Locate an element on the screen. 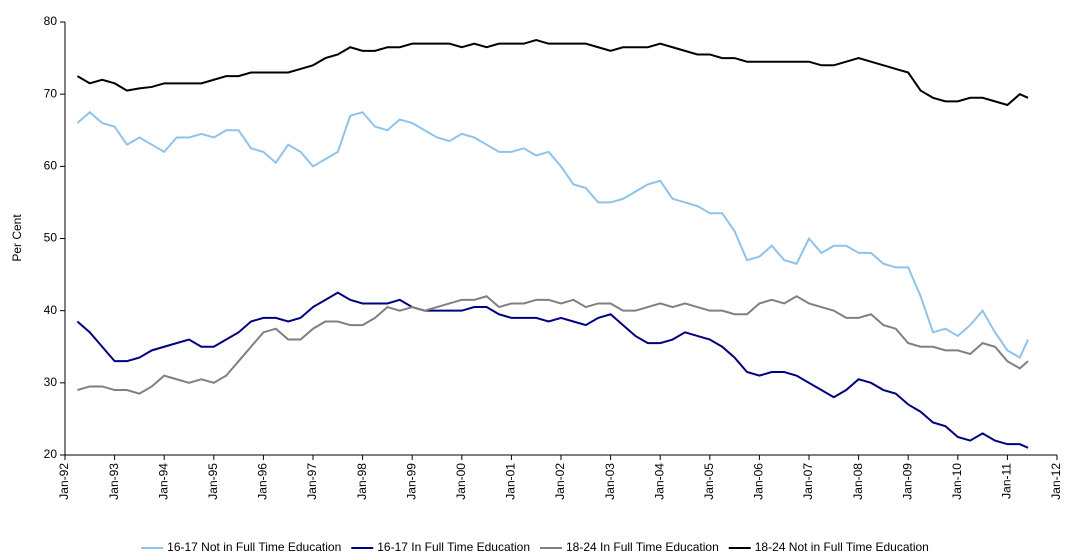  x-tick-label: Jan-05 is located at coordinates (709, 481).